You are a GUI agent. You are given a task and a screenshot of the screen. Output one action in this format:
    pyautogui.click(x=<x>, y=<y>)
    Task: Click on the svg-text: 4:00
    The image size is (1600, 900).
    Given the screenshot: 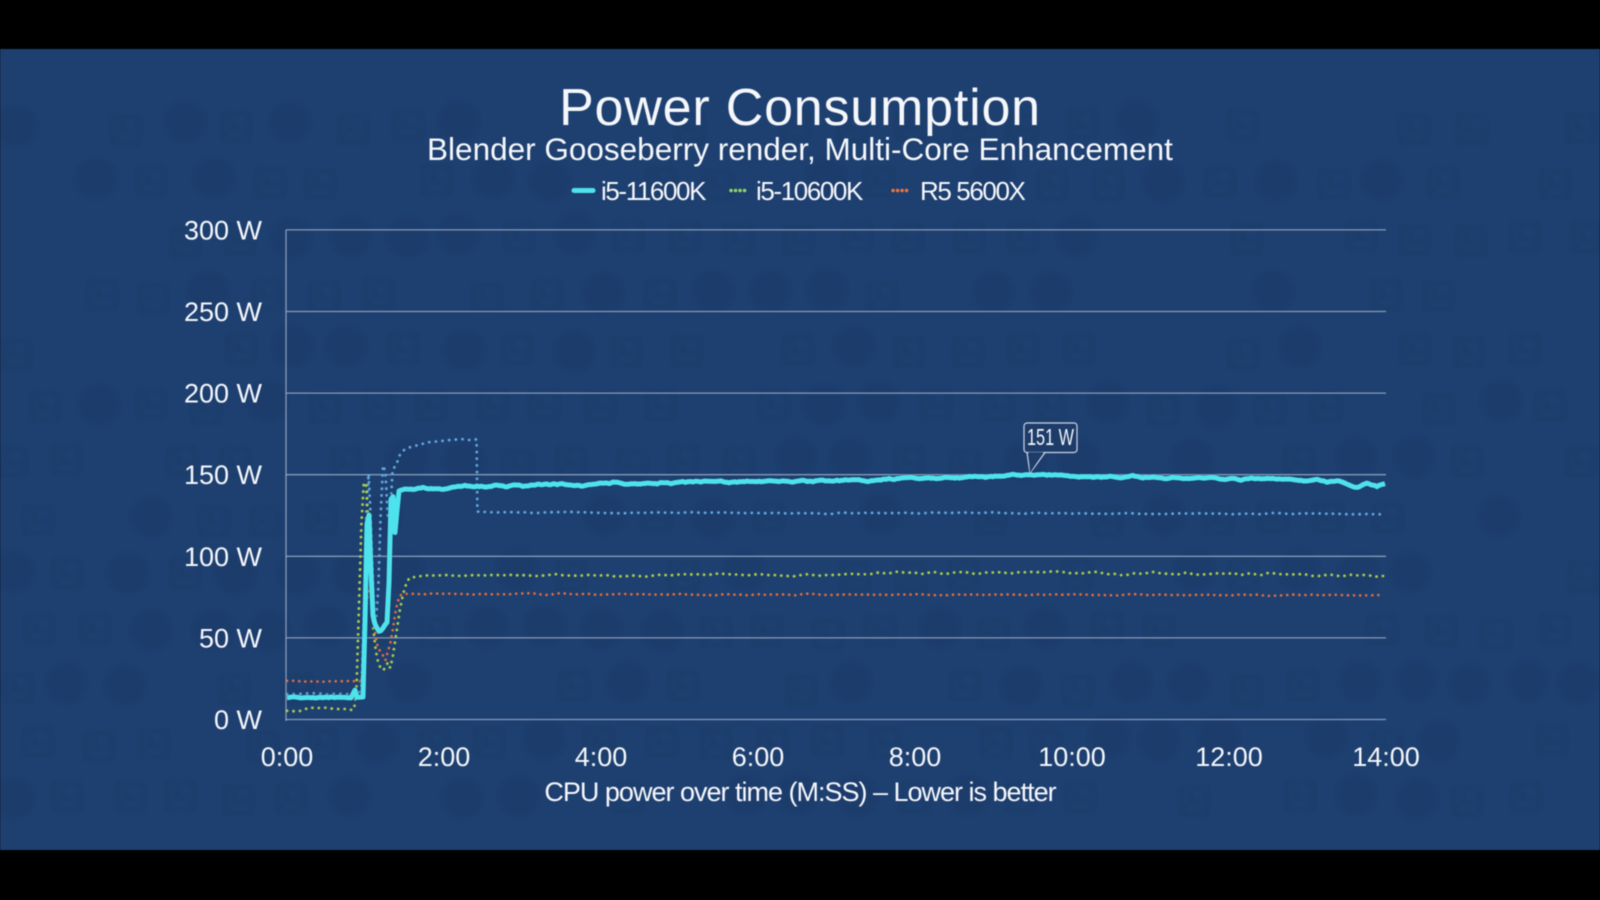 What is the action you would take?
    pyautogui.click(x=601, y=757)
    